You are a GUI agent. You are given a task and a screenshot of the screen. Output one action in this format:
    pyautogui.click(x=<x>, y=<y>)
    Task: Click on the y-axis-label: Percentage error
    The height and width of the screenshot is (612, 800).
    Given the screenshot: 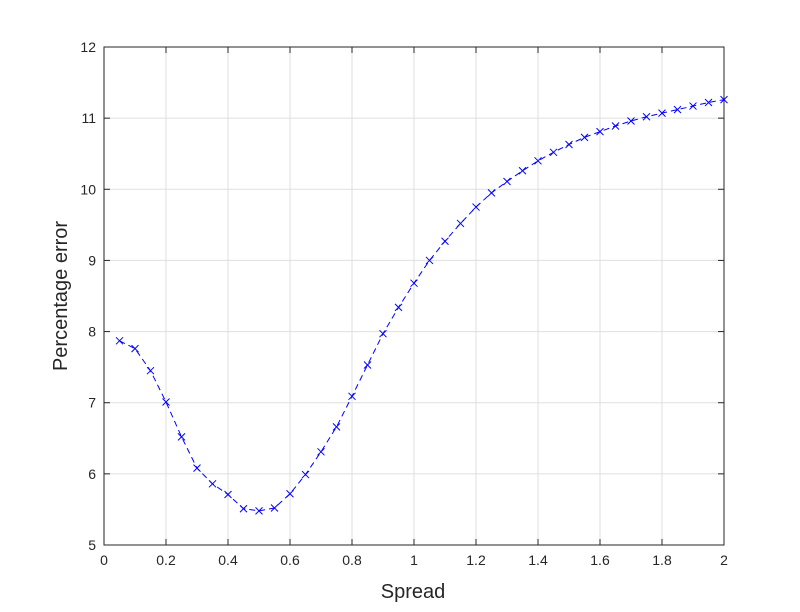 What is the action you would take?
    pyautogui.click(x=61, y=296)
    